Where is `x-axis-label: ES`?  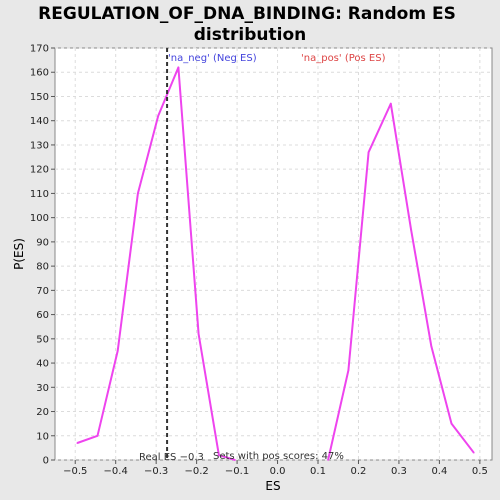 x-axis-label: ES is located at coordinates (272, 486).